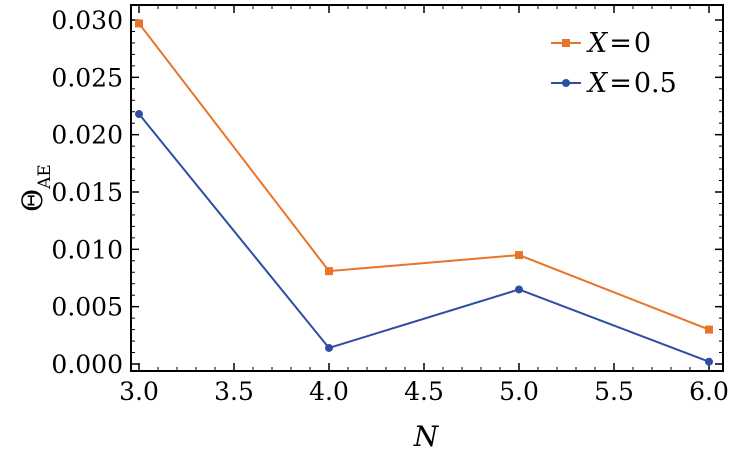  What do you see at coordinates (87, 249) in the screenshot?
I see `y-tick-label: 0.010` at bounding box center [87, 249].